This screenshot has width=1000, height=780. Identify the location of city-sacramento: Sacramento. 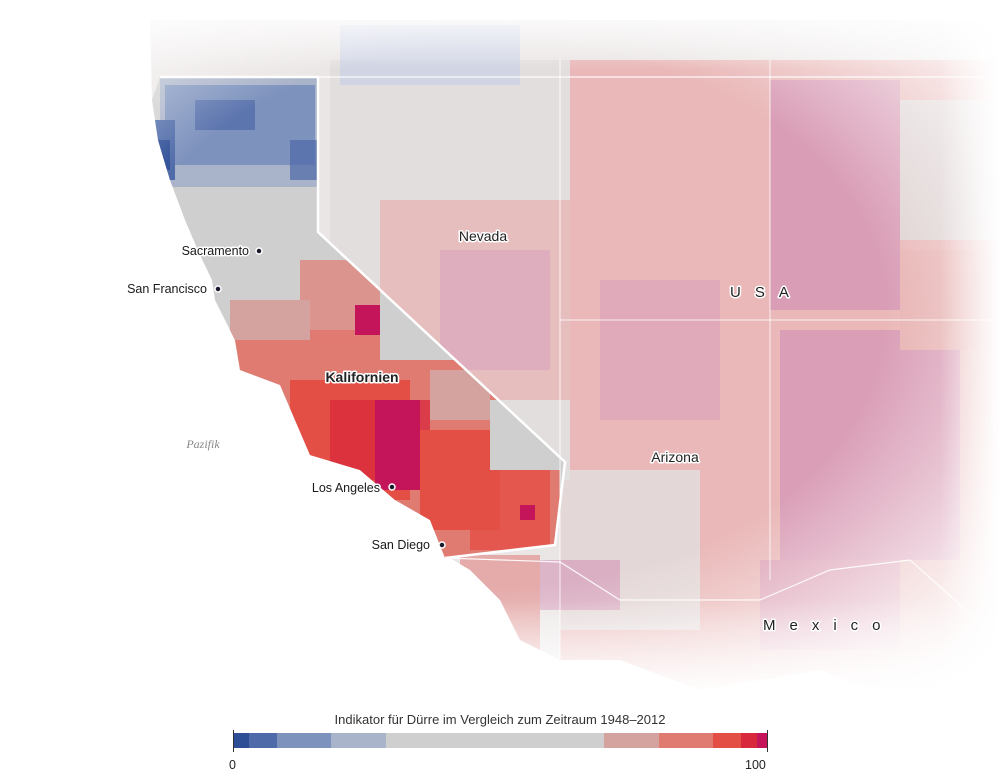
(221, 251).